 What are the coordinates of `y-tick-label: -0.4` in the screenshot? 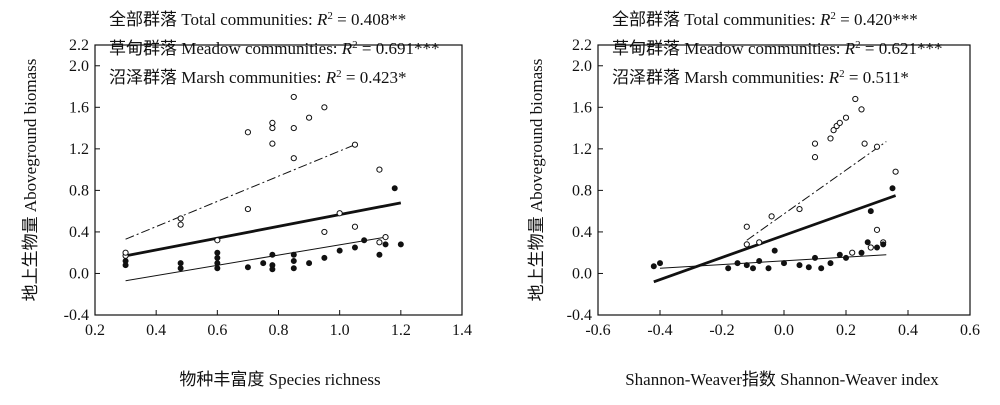 It's located at (579, 315).